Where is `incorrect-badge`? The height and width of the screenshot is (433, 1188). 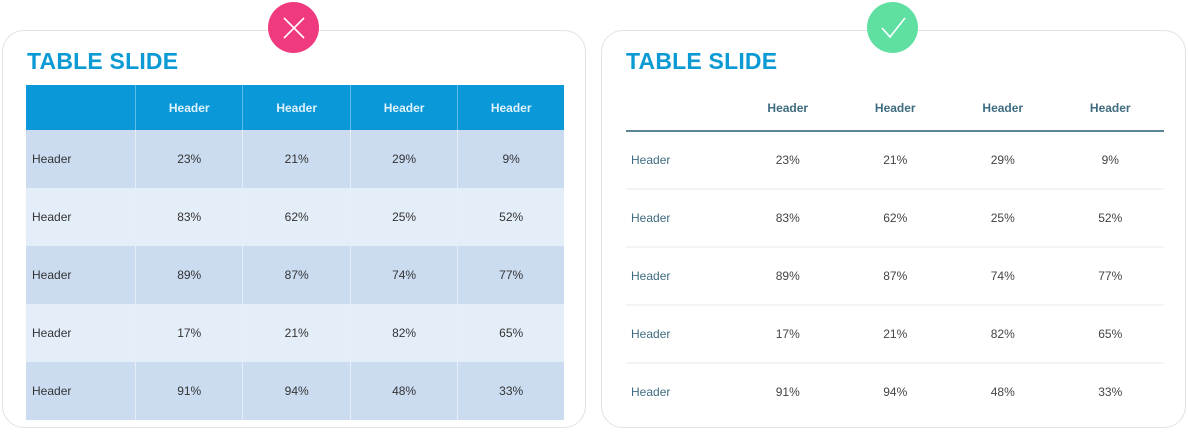
incorrect-badge is located at coordinates (293, 27).